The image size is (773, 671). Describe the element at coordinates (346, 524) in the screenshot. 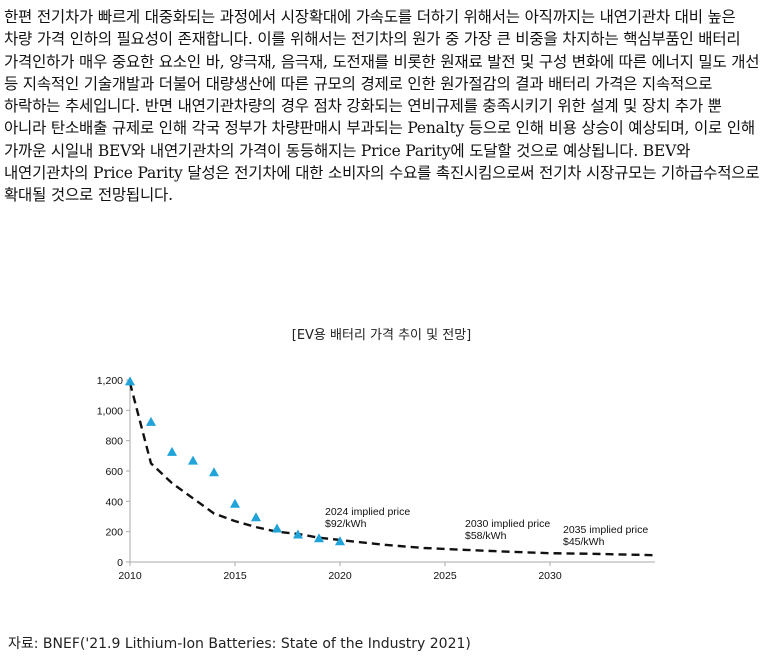

I see `annotation-label: $92/kWh` at that location.